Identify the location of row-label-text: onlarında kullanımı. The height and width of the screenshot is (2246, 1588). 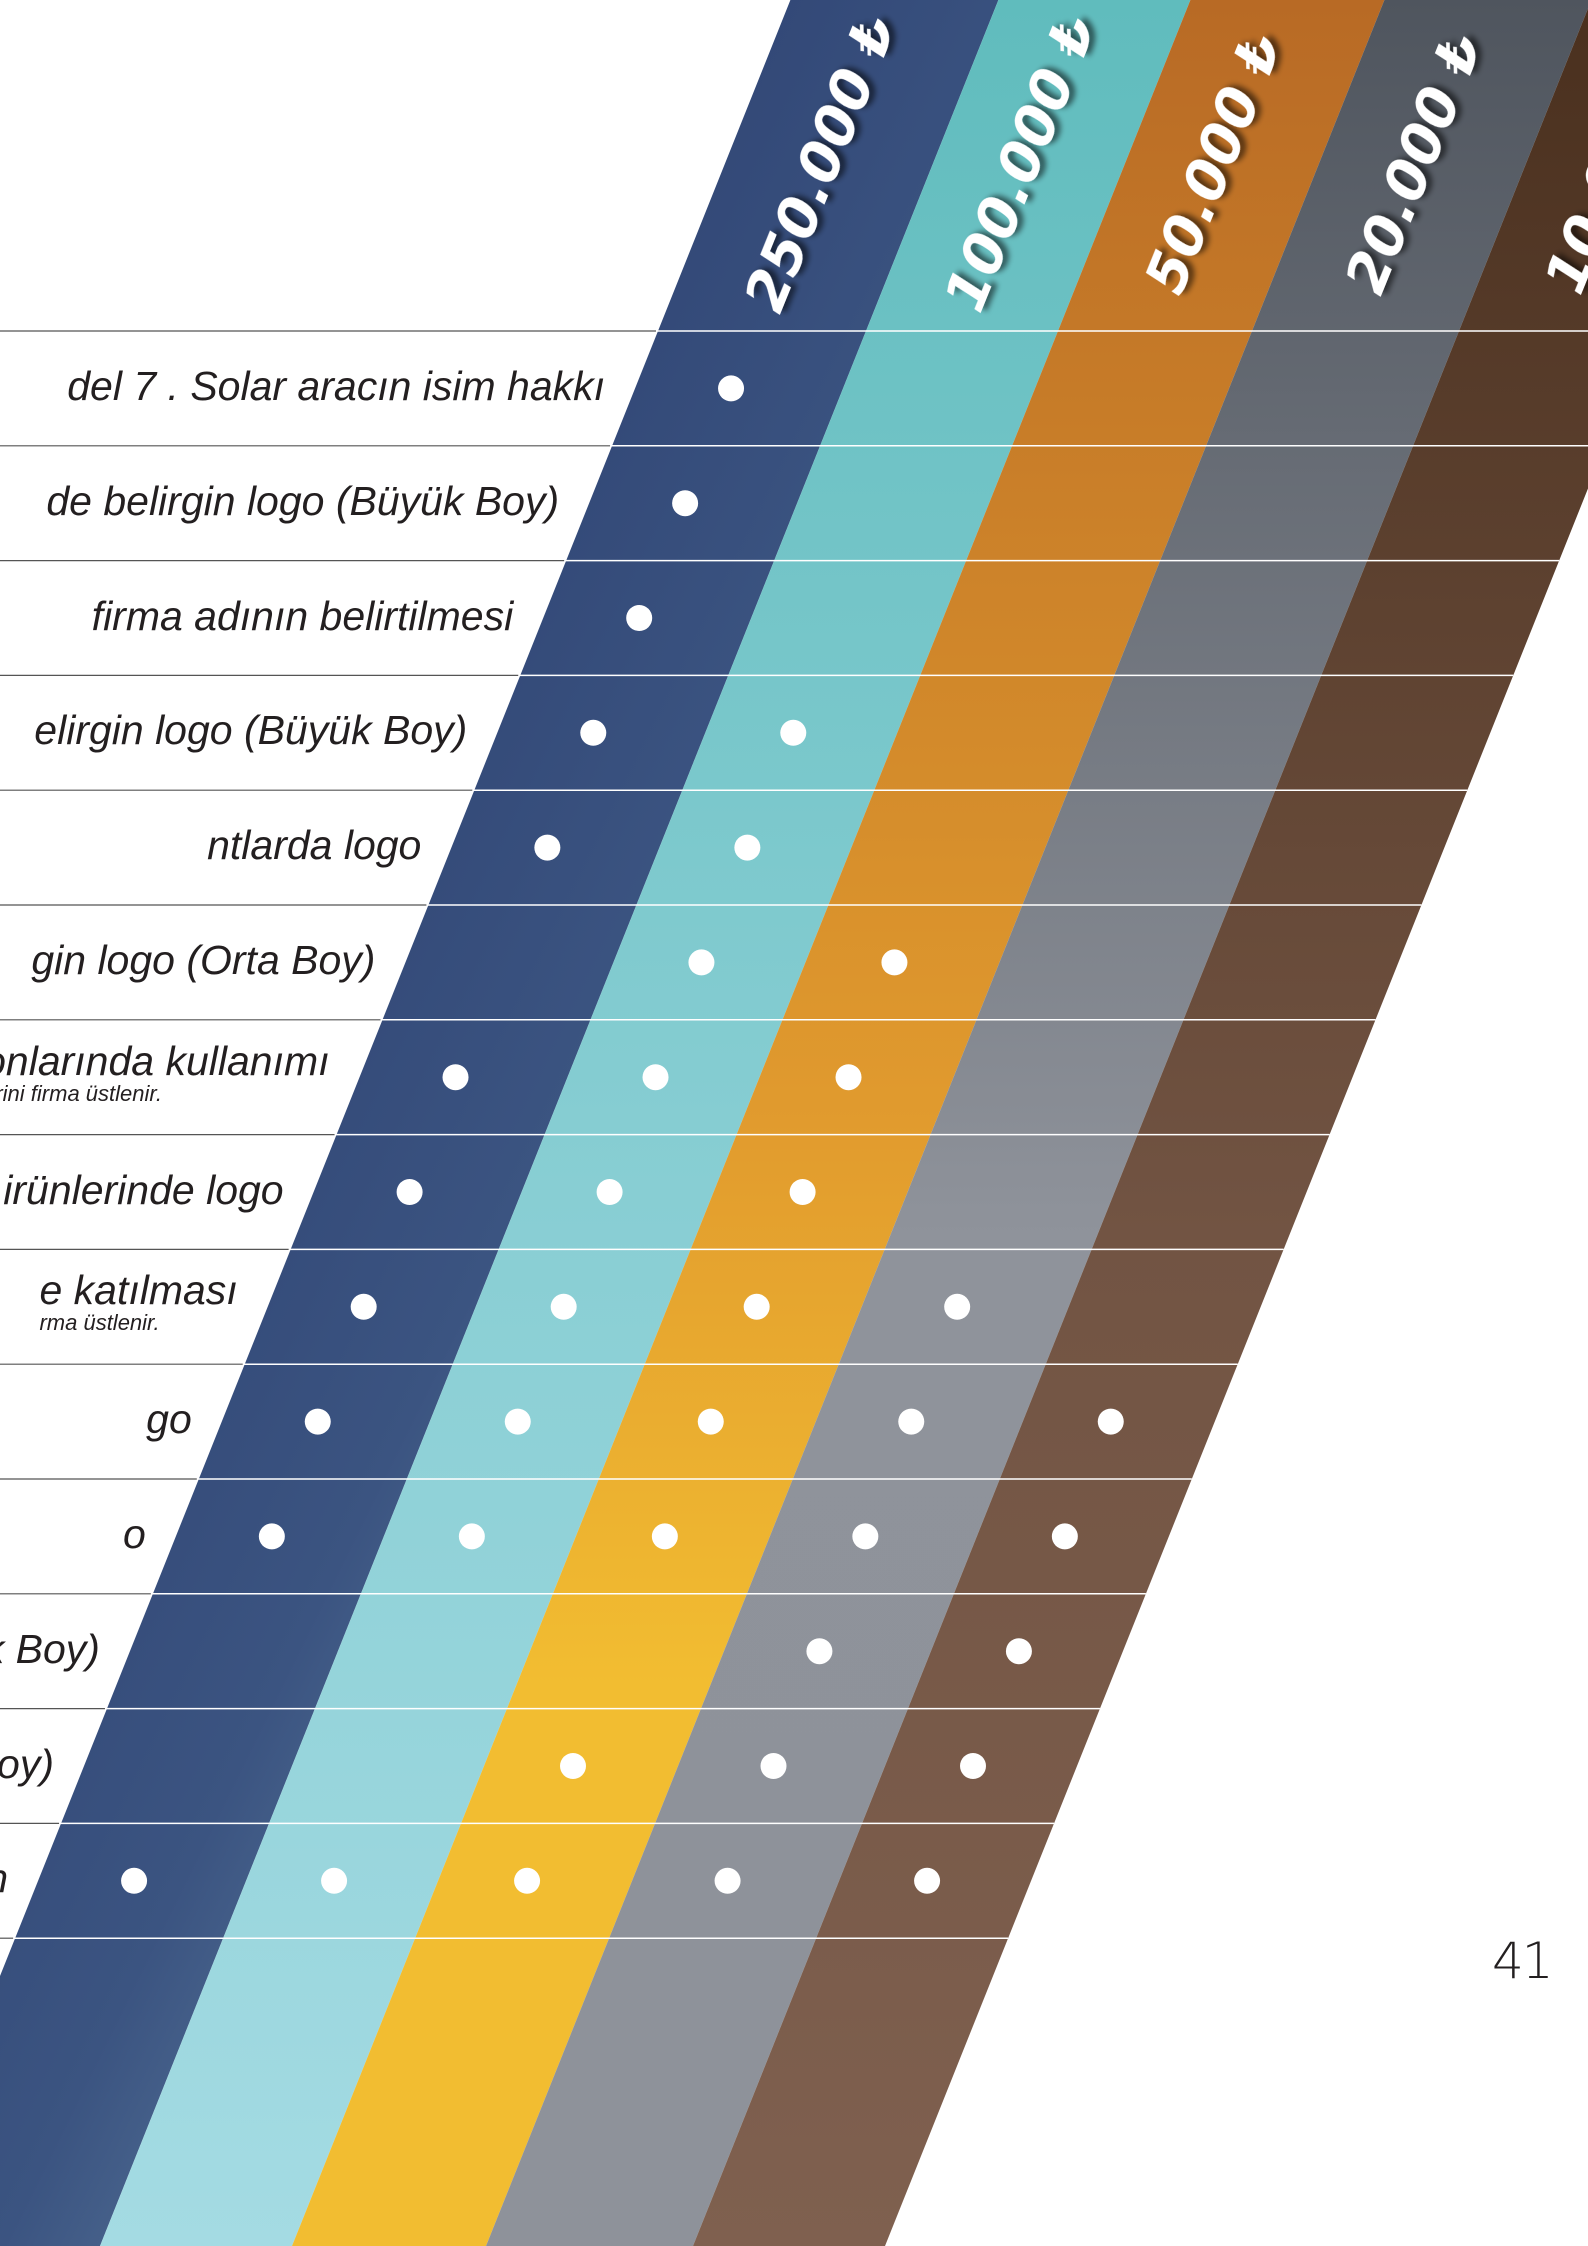
(165, 1060).